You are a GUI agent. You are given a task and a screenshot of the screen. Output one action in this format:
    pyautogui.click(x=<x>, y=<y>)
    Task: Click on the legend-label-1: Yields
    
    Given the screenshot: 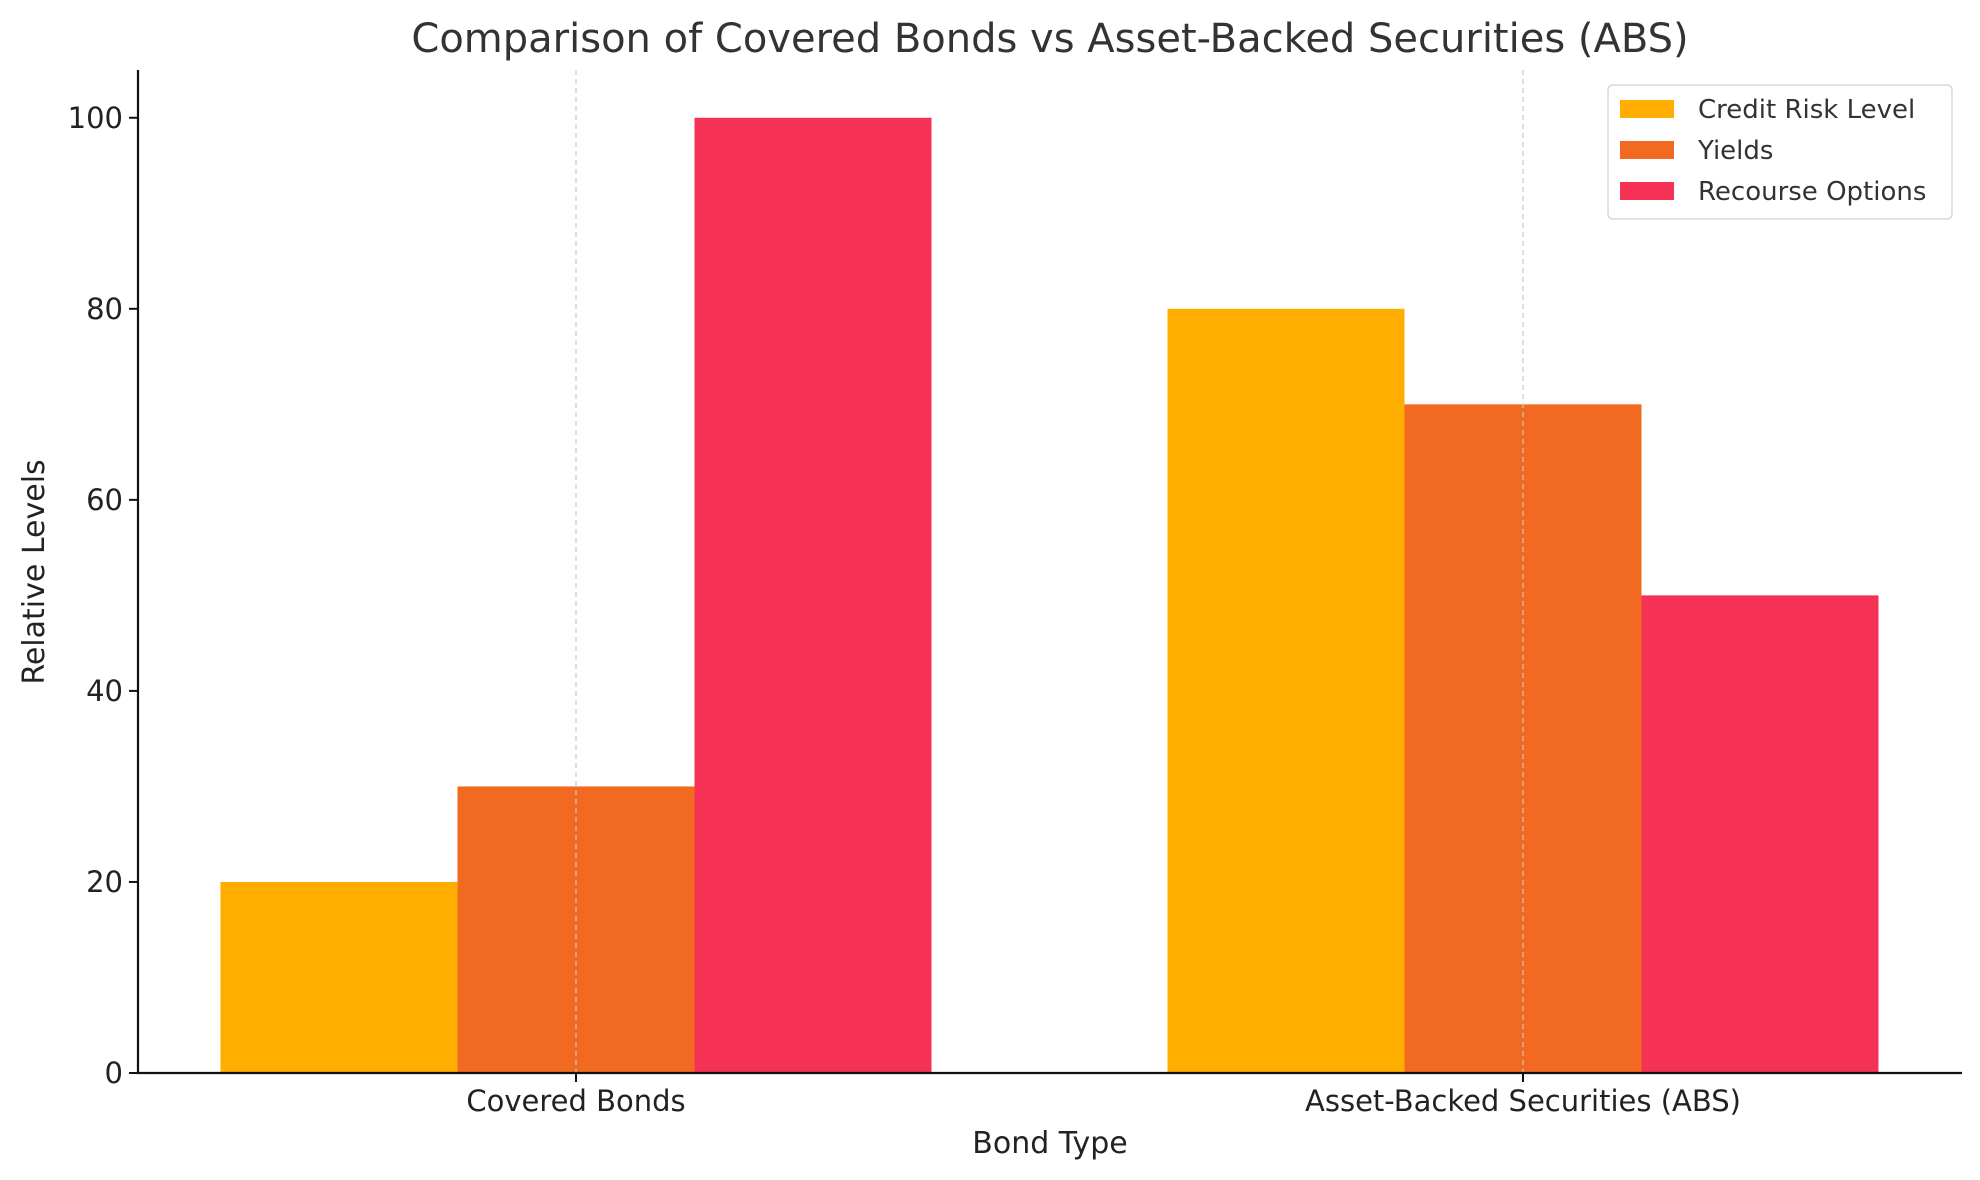 What is the action you would take?
    pyautogui.click(x=1735, y=151)
    